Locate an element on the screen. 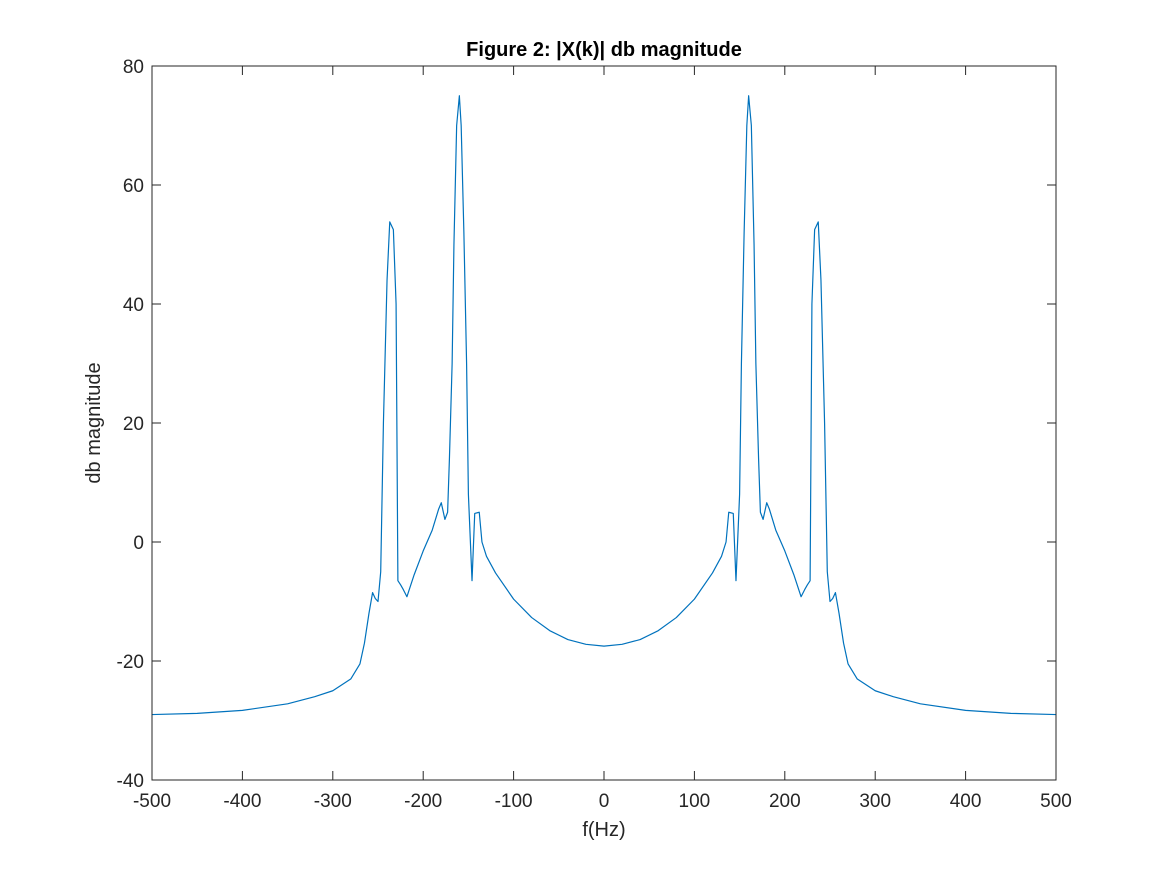  y-tick-label: -40 is located at coordinates (130, 781).